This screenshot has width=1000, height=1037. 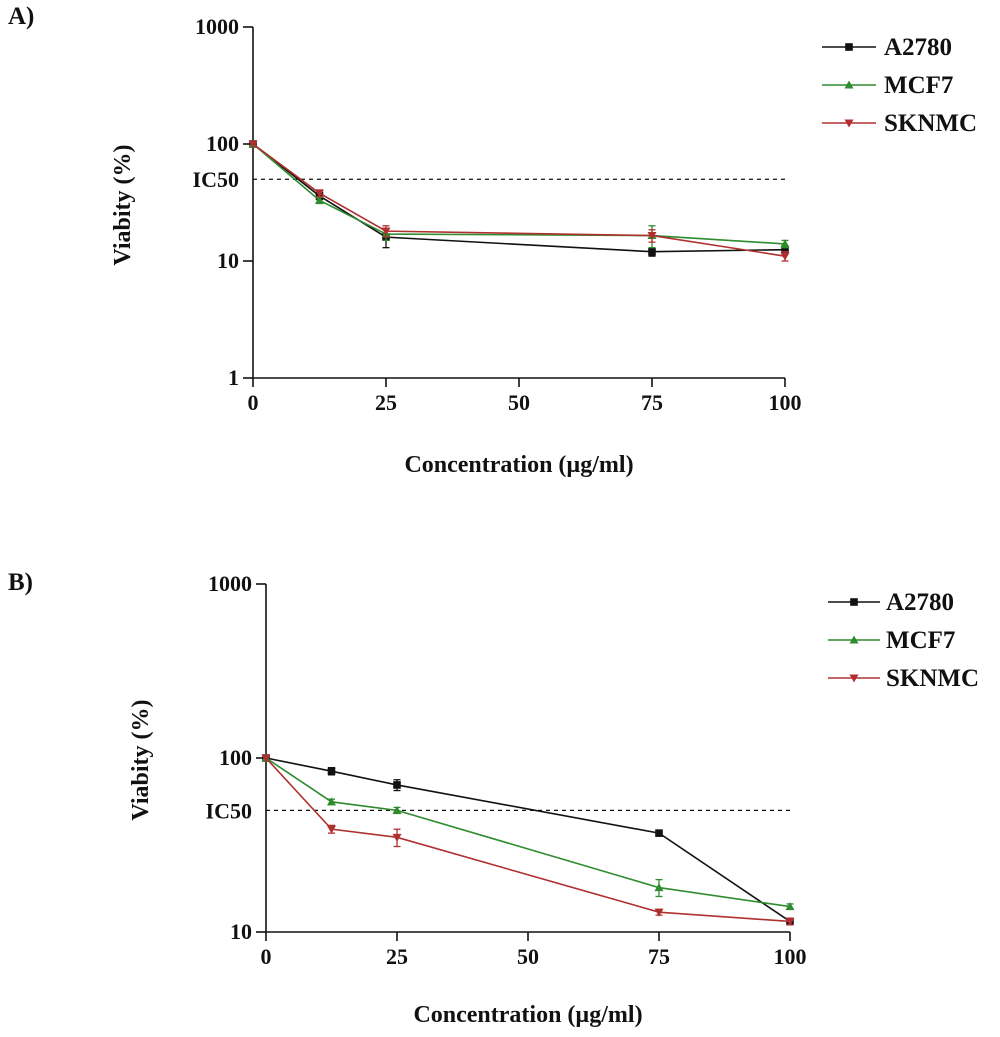 I want to click on panel-label: A), so click(x=21, y=16).